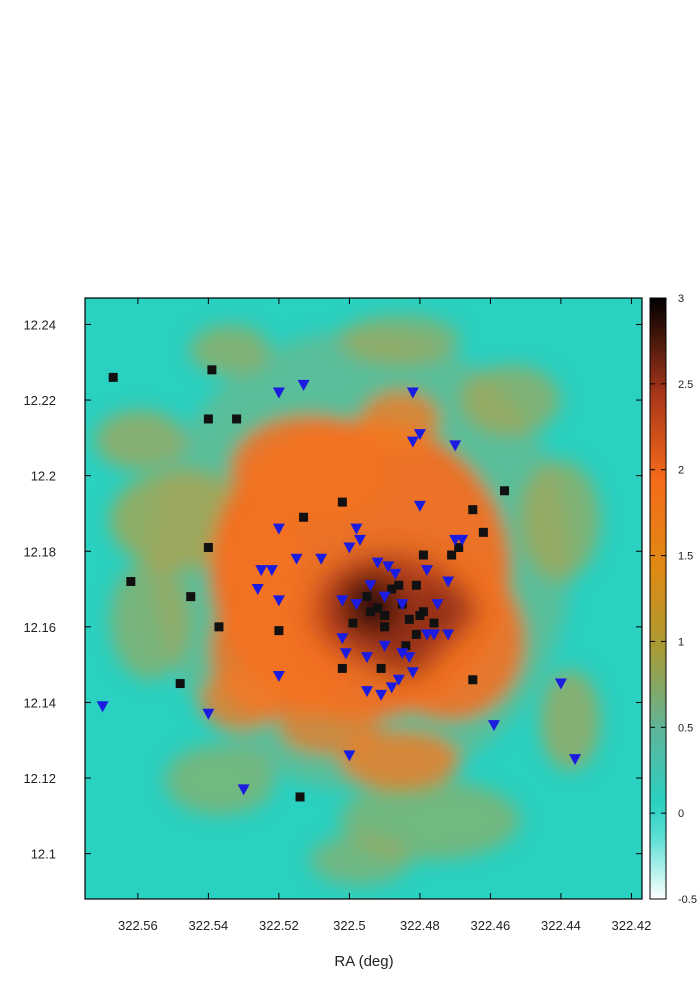 This screenshot has height=1000, width=700. Describe the element at coordinates (39, 400) in the screenshot. I see `y-tick-label: 12.22` at that location.